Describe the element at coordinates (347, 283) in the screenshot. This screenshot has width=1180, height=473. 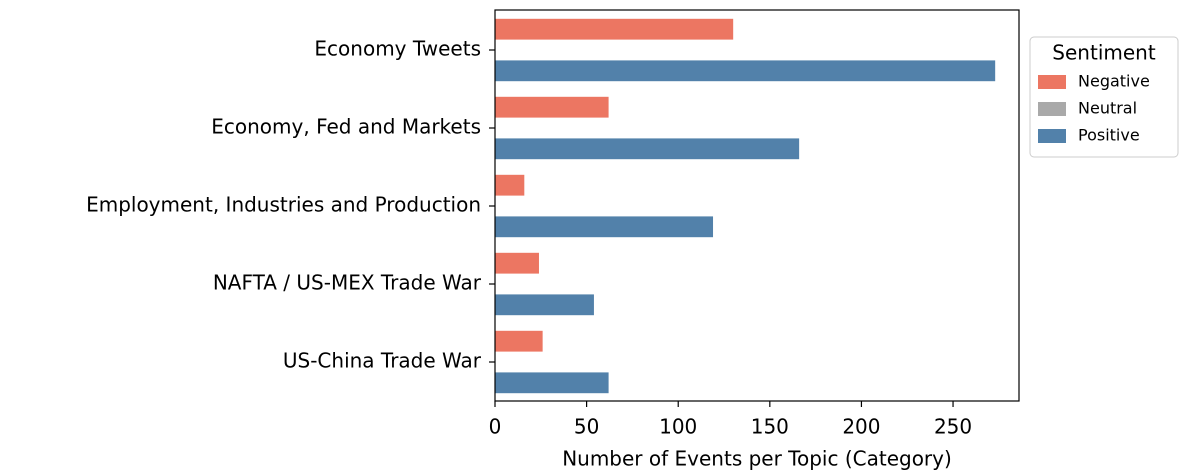
I see `y-tick-label: NAFTA / US-MEX Trade War` at that location.